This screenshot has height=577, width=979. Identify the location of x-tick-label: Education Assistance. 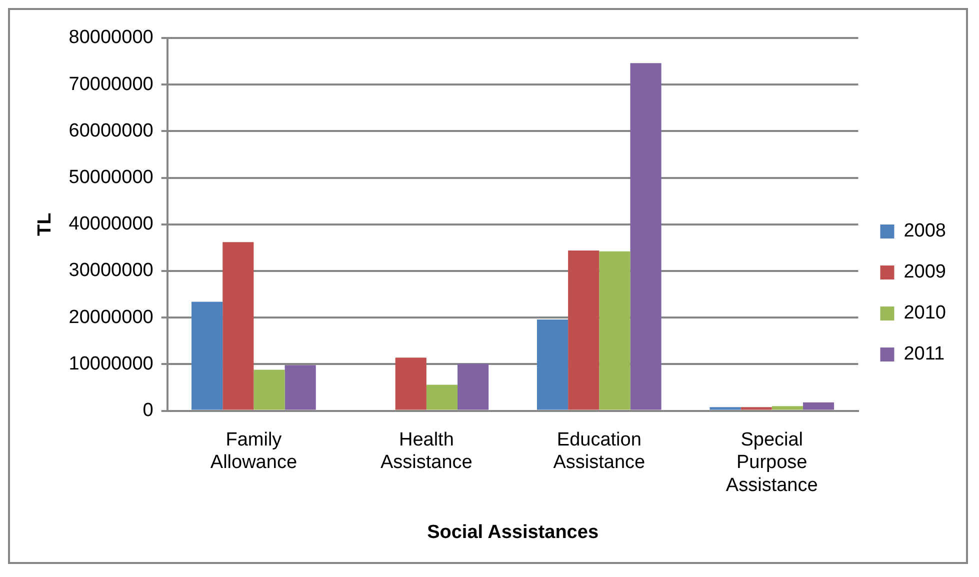
(599, 451).